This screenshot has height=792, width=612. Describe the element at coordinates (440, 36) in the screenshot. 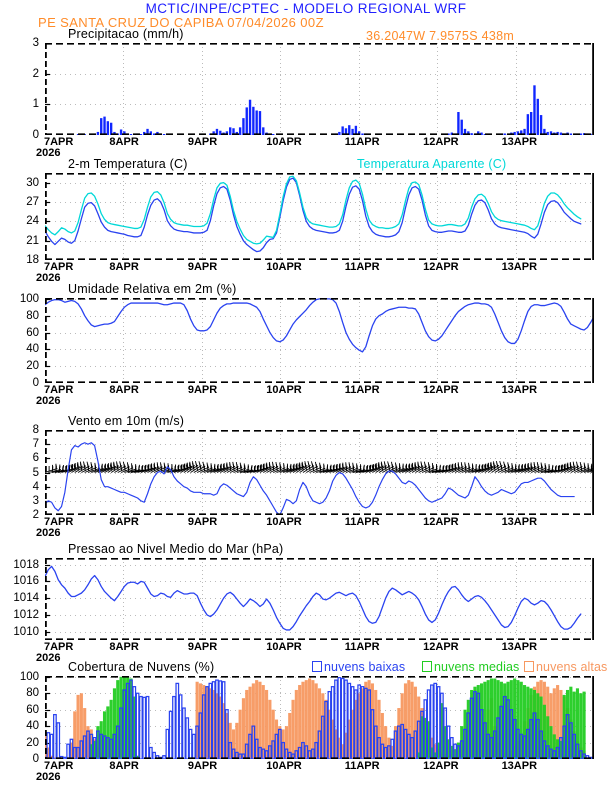

I see `station-coordinates: 36.2047W 7.9575S 438m` at that location.